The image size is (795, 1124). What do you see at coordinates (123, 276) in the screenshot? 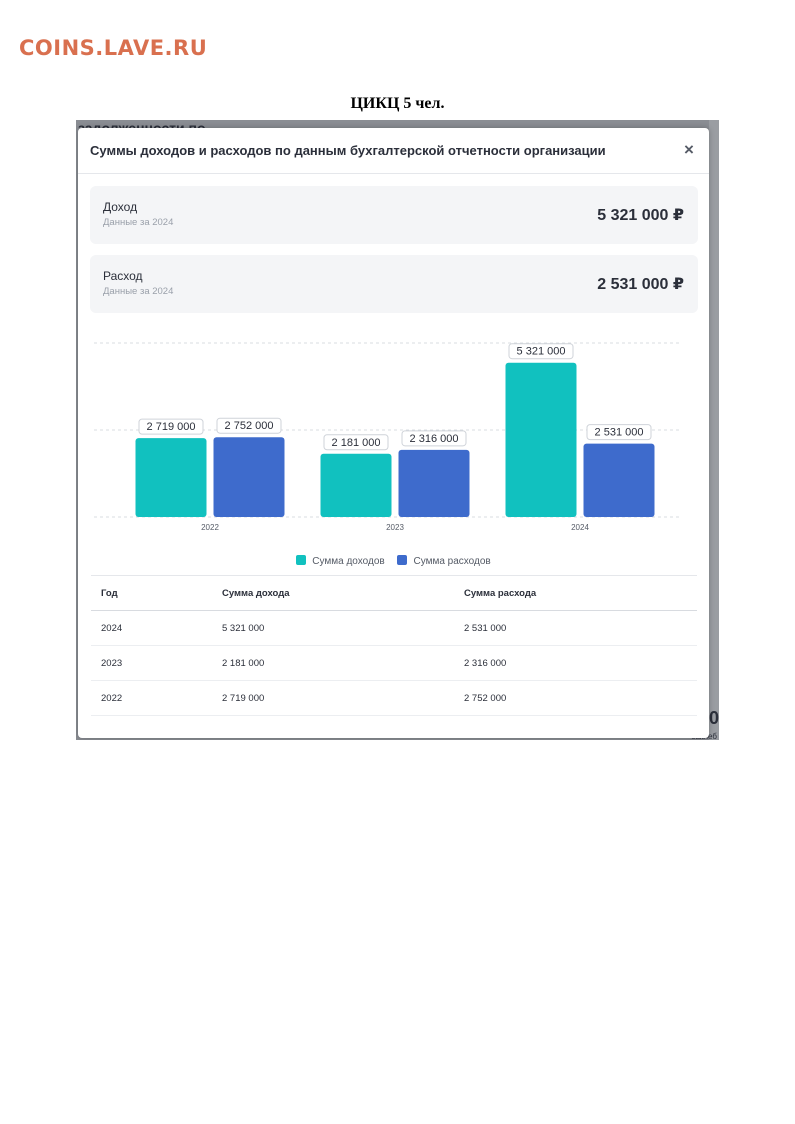
I see `expense-label: Расход` at bounding box center [123, 276].